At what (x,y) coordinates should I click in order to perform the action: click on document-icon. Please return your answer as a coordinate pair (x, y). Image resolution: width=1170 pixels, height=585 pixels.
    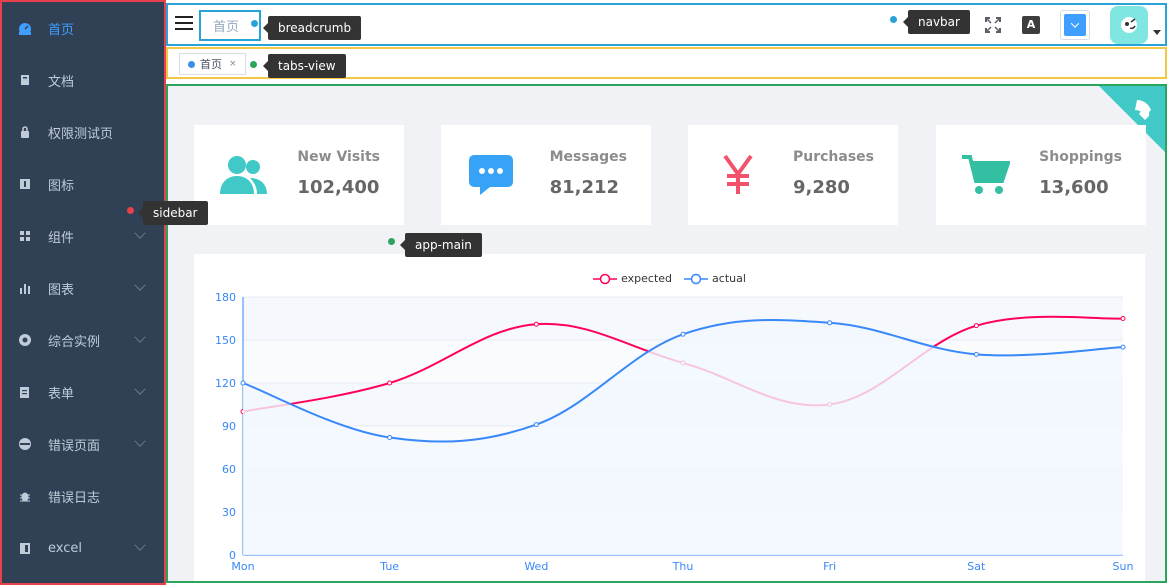
    Looking at the image, I should click on (25, 80).